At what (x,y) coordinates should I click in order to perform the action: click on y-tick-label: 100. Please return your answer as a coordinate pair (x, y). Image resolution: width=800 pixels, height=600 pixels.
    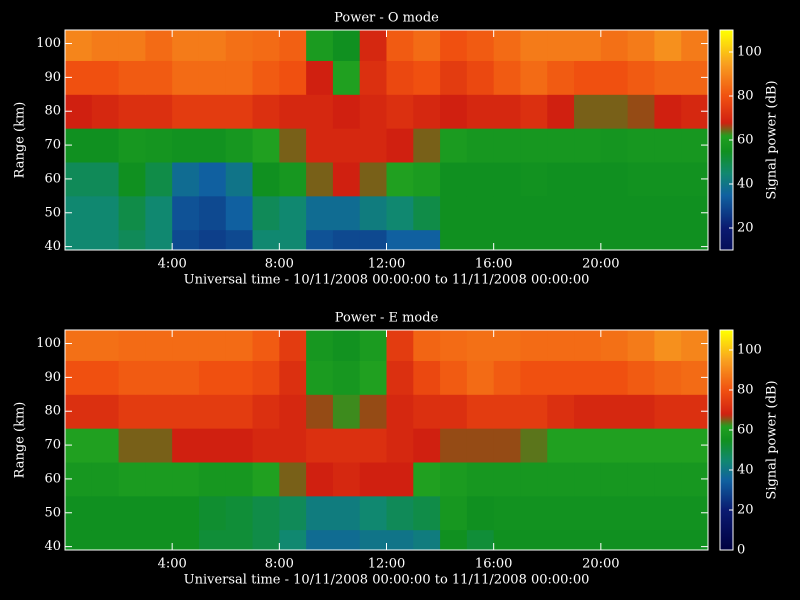
    Looking at the image, I should click on (48, 43).